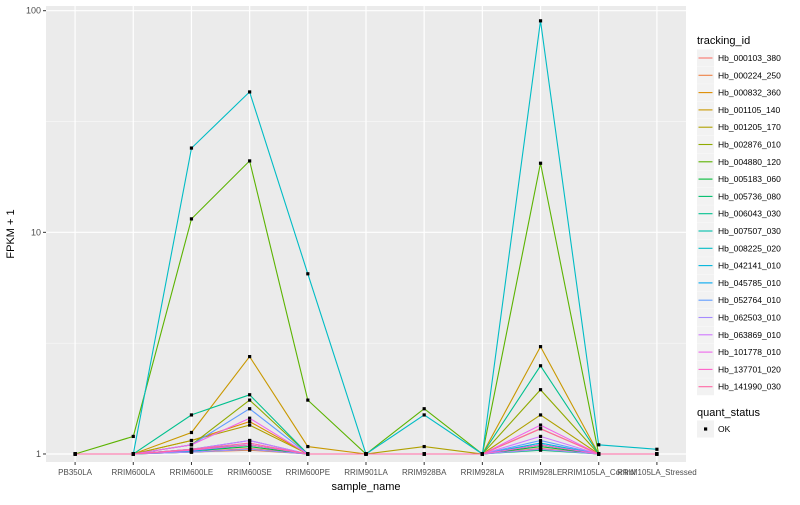  I want to click on legend-label: Hb_004880_120, so click(749, 162).